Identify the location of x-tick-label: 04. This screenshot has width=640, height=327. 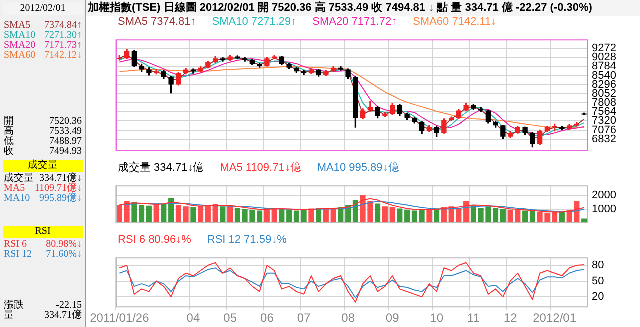
(193, 318).